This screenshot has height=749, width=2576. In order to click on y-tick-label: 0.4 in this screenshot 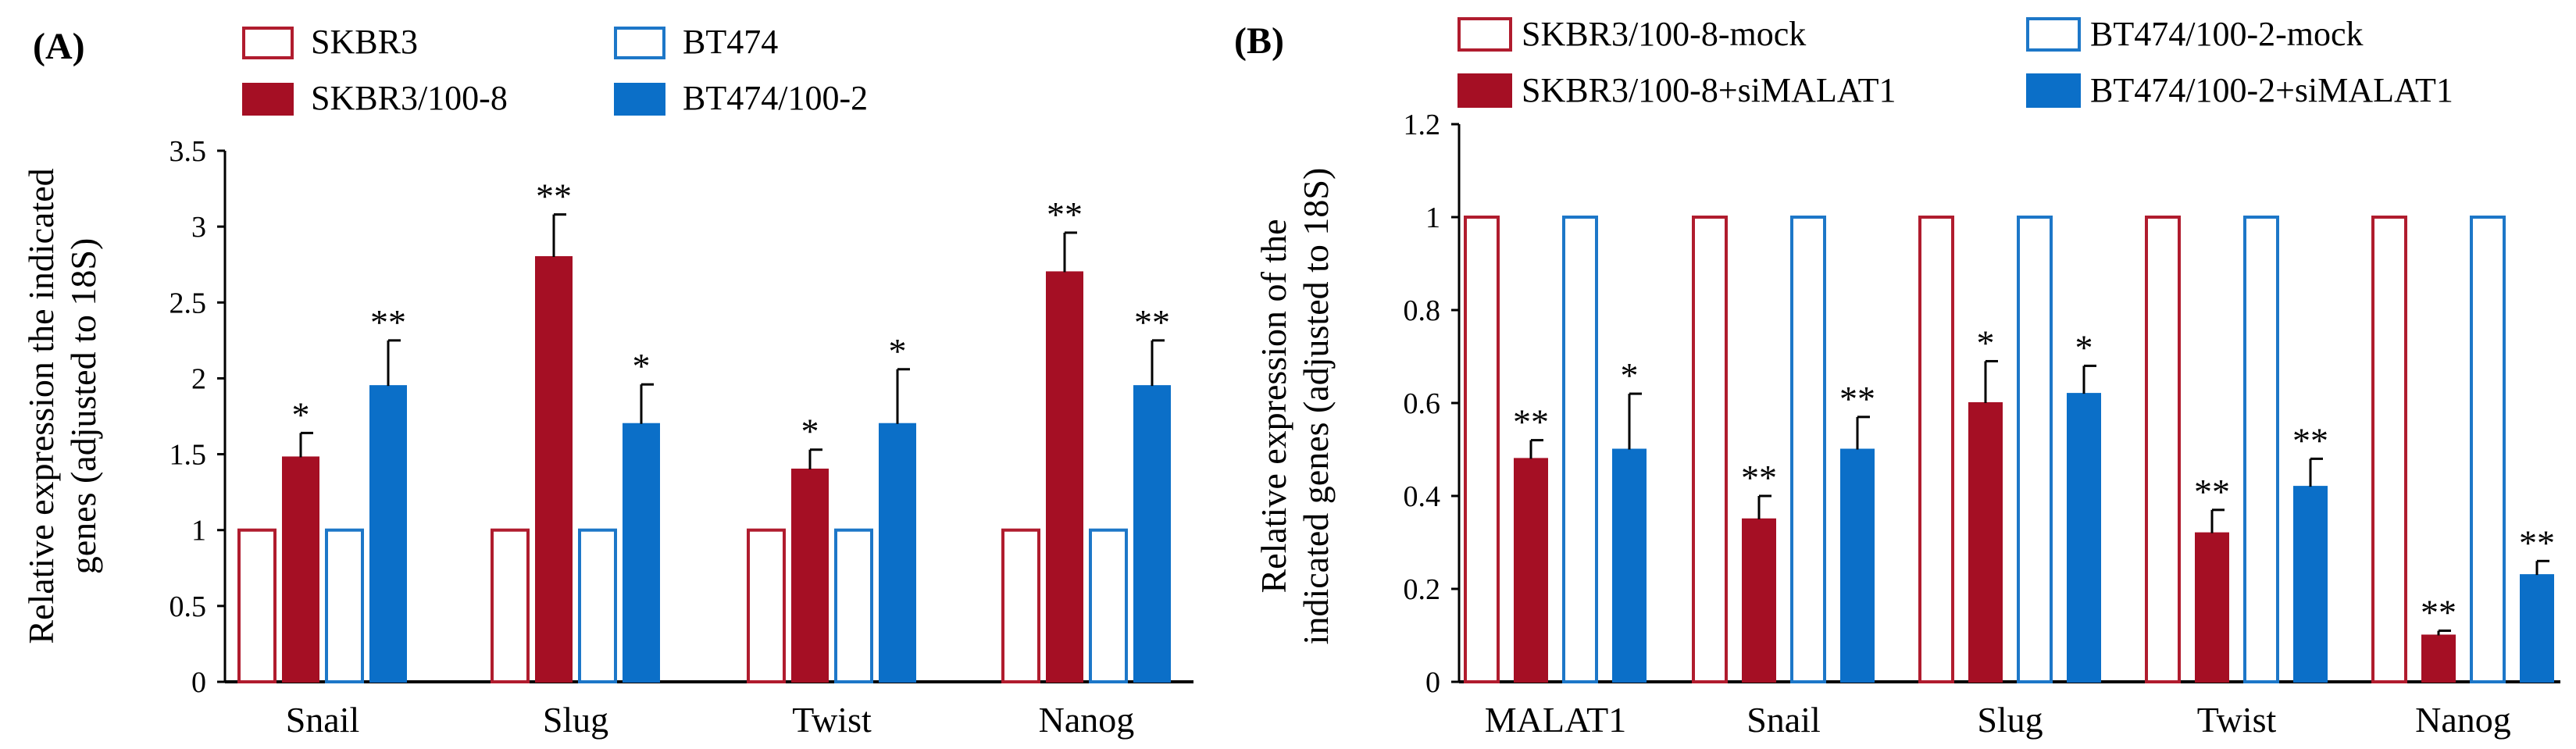, I will do `click(1422, 497)`.